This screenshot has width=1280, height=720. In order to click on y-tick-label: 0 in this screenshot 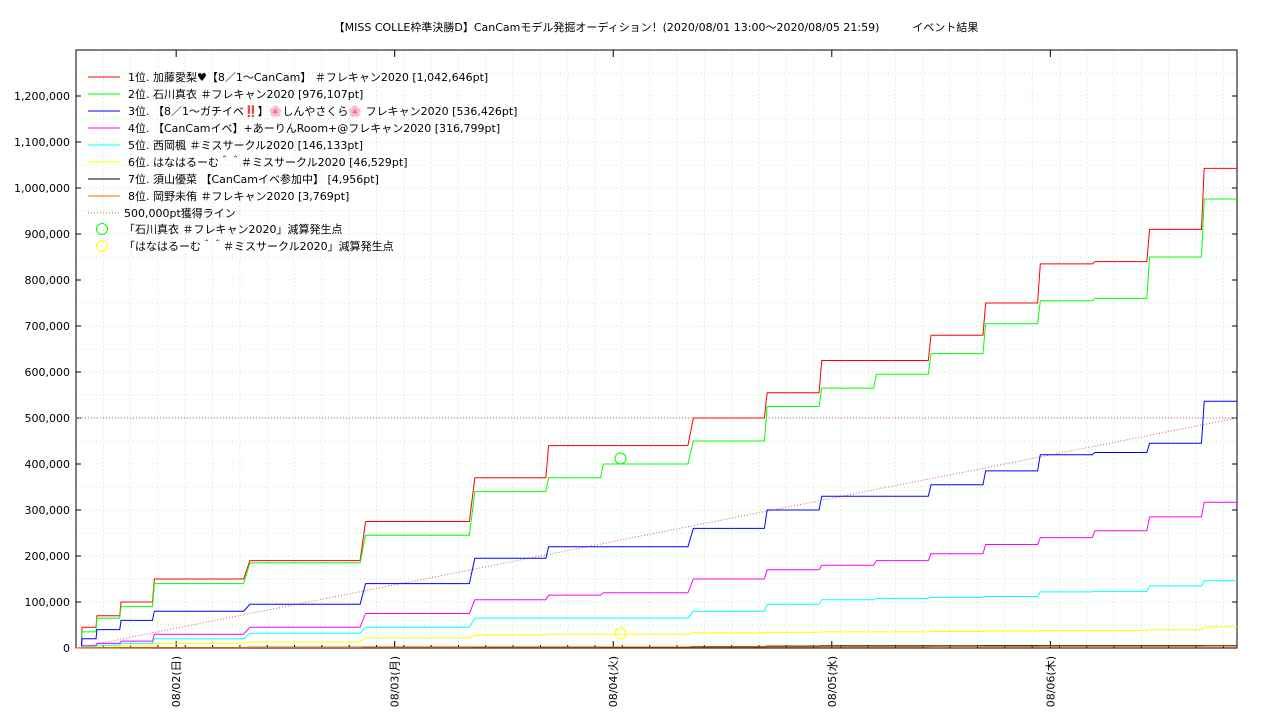, I will do `click(66, 648)`.